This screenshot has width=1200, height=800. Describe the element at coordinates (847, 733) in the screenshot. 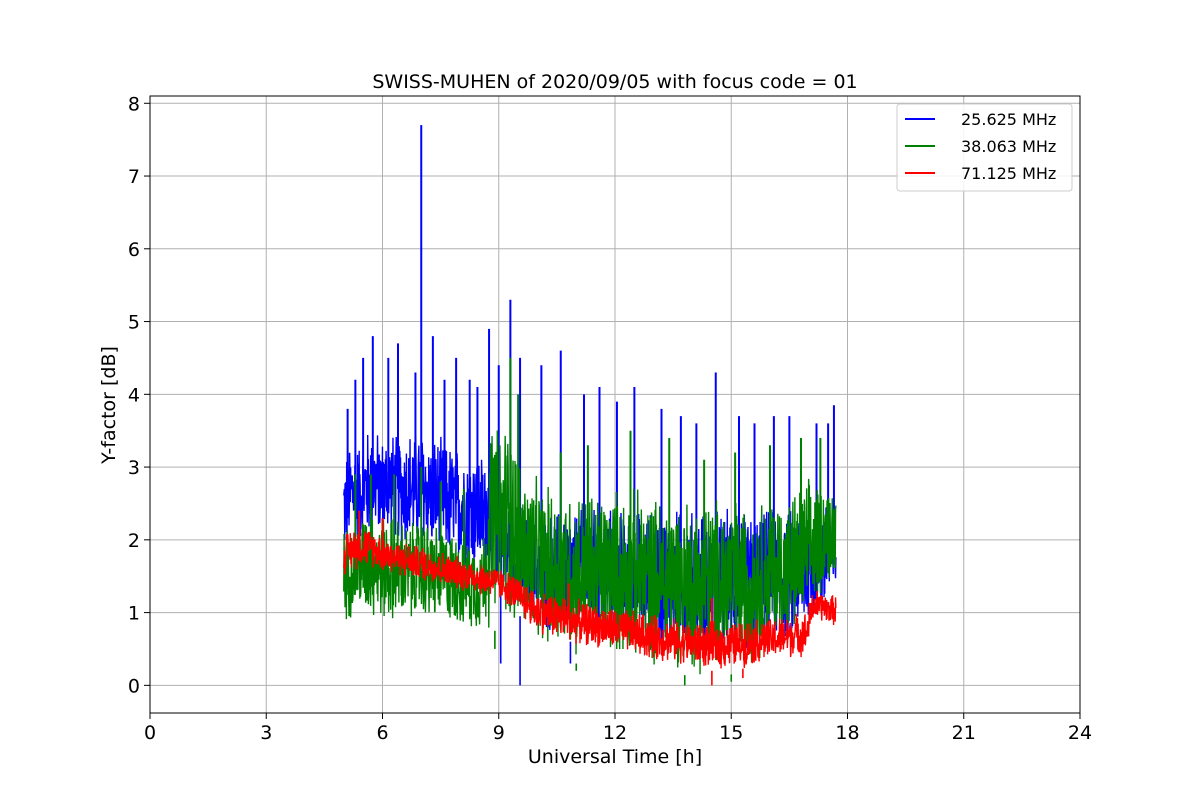

I see `x-tick-label: 18` at that location.